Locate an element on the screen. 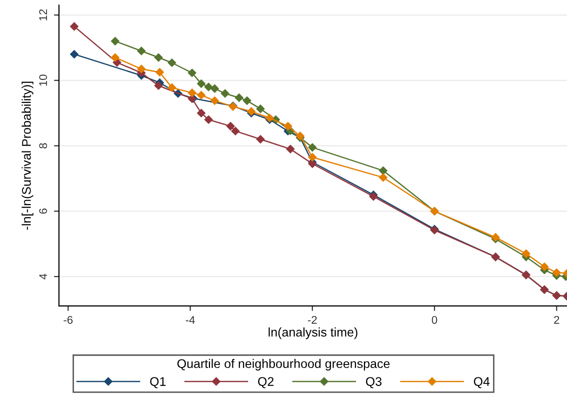  x-axis-title: ln(analysis time) is located at coordinates (313, 333).